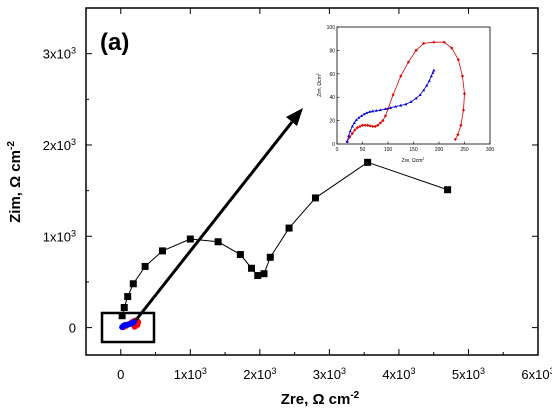  Describe the element at coordinates (490, 150) in the screenshot. I see `inset-x-tick-label: 300` at that location.